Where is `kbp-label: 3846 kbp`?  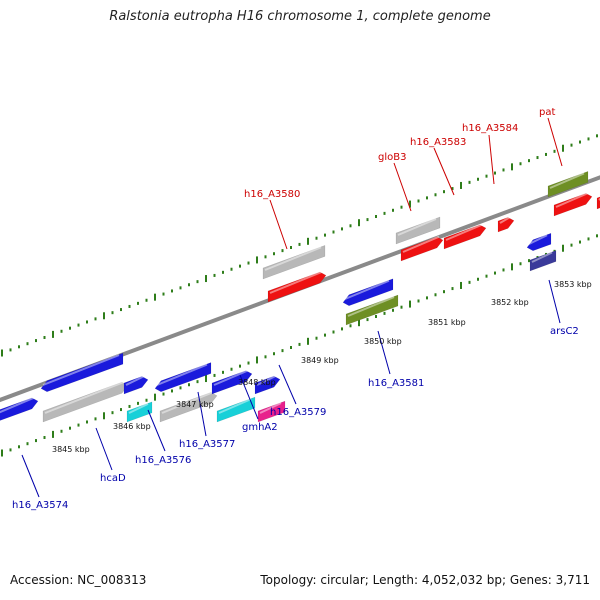
kbp-label: 3846 kbp is located at coordinates (132, 426).